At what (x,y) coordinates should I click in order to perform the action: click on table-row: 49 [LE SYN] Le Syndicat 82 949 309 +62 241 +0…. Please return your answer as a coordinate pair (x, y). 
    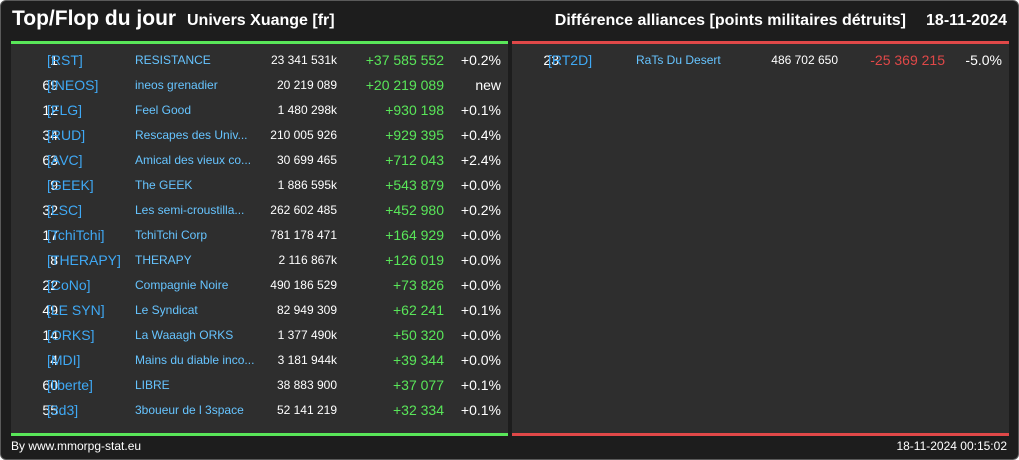
    Looking at the image, I should click on (259, 310).